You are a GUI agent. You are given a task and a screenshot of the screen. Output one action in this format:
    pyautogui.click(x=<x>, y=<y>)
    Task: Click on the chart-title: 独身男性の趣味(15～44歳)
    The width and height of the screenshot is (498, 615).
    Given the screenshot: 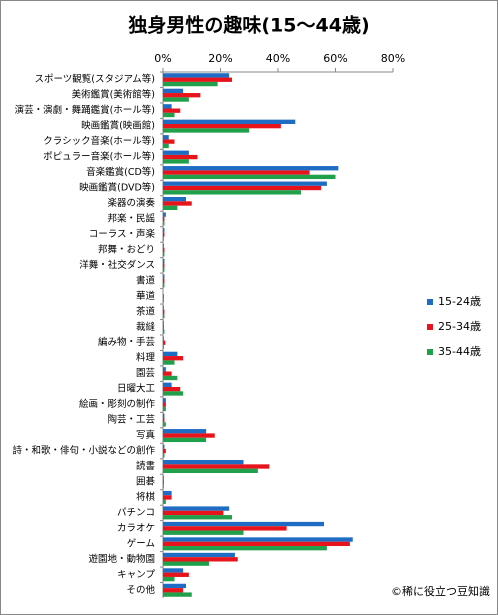 What is the action you would take?
    pyautogui.click(x=248, y=25)
    